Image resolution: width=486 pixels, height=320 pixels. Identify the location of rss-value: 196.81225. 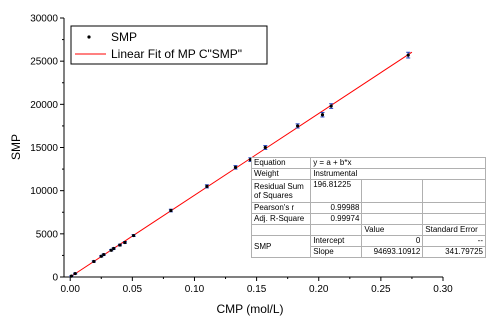
(336, 191).